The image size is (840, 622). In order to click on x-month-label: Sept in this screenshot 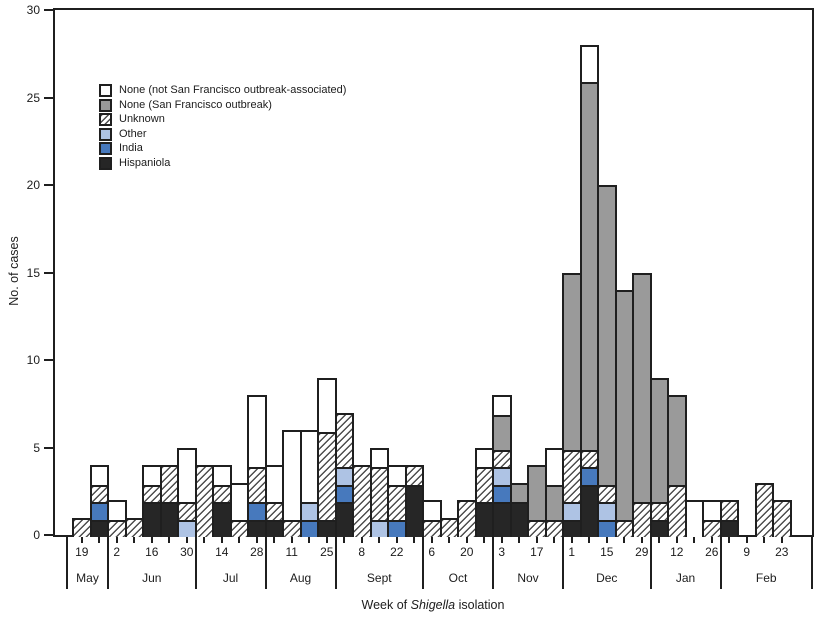, I will do `click(379, 578)`.